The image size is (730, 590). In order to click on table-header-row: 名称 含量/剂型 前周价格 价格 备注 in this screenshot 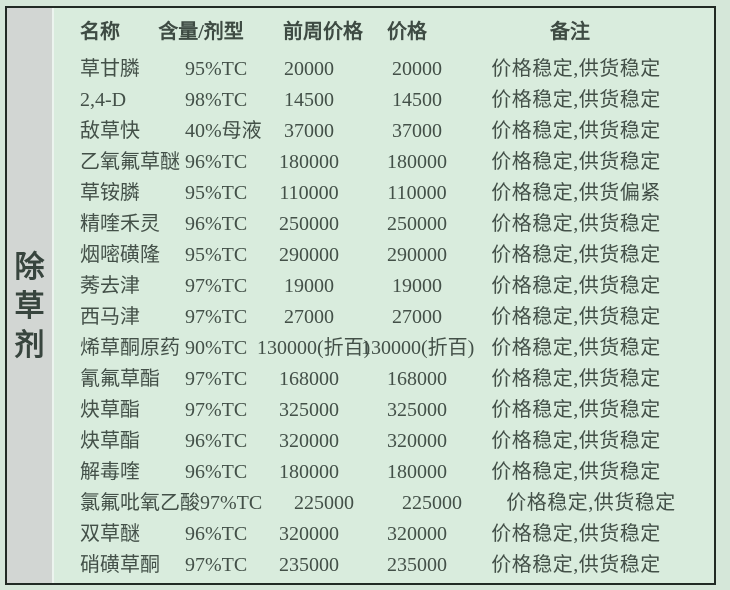, I will do `click(384, 31)`.